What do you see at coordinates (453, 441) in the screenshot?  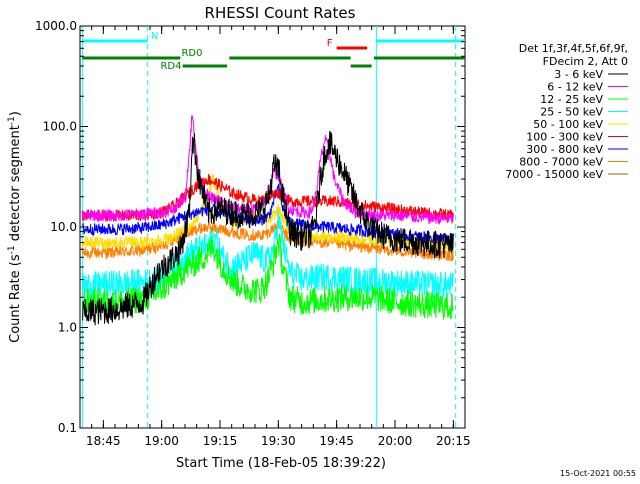 I see `x-tick-label-6: 20:15` at bounding box center [453, 441].